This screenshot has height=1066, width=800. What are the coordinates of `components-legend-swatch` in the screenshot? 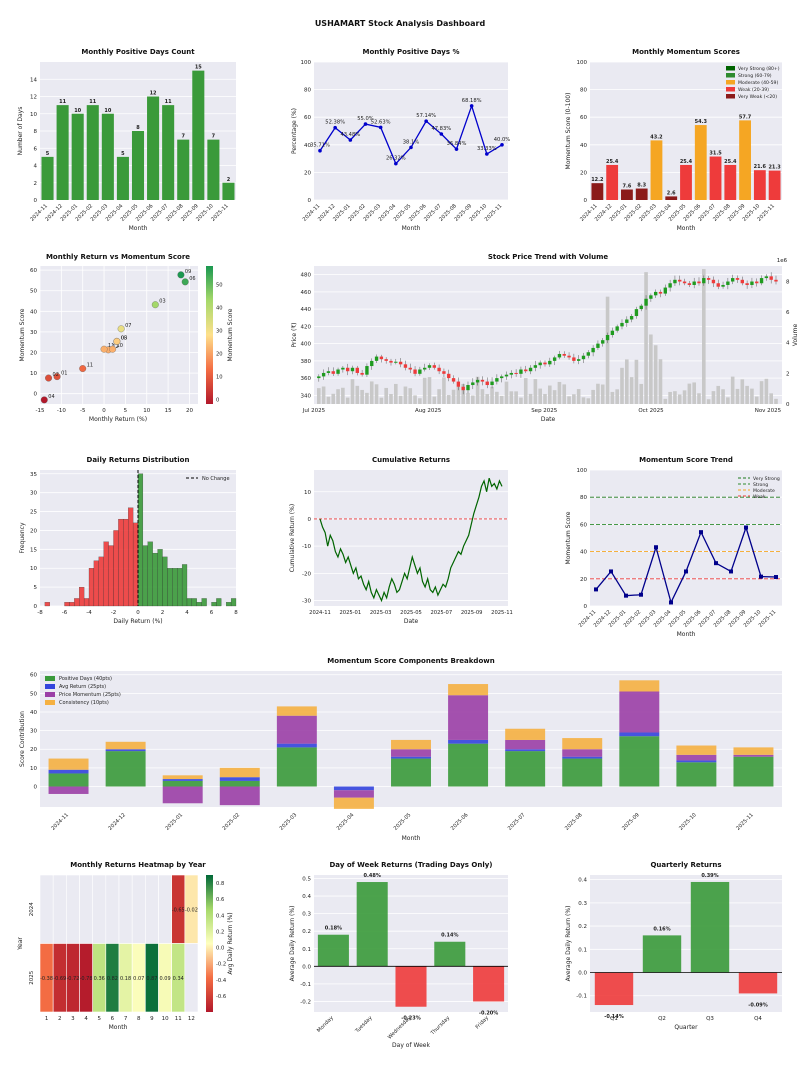 It's located at (50, 702).